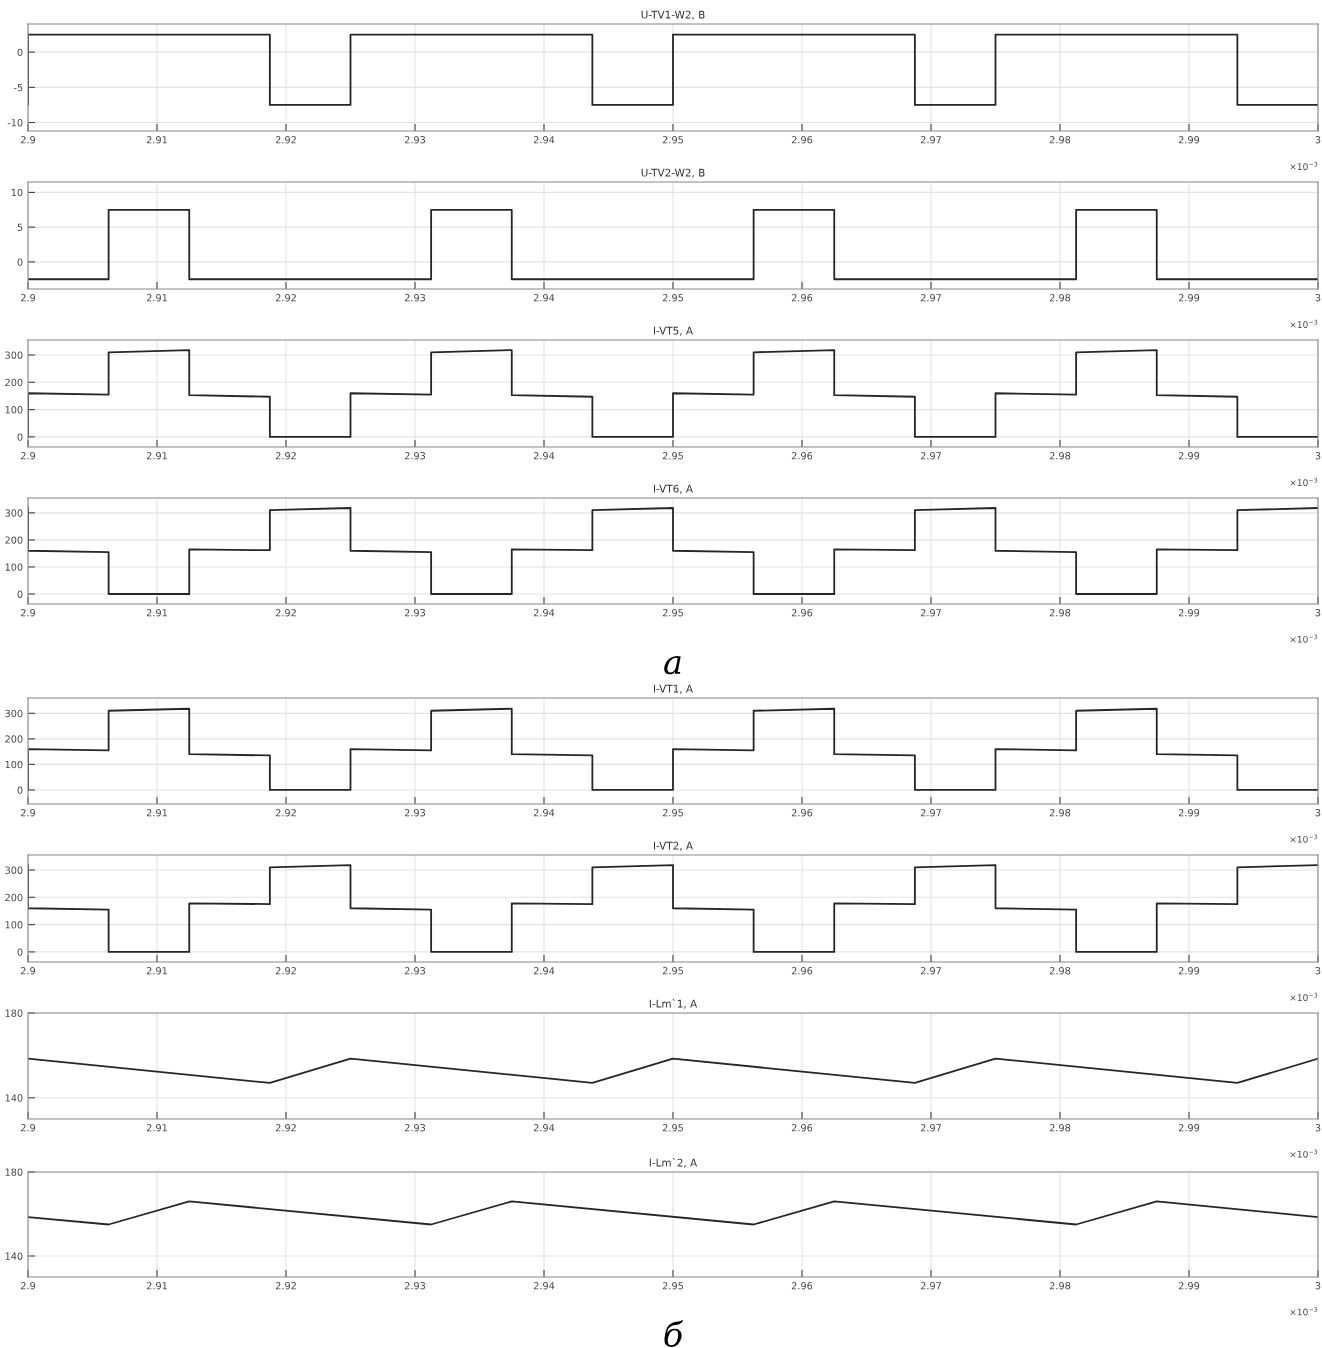  I want to click on y-tick-label: 10, so click(17, 192).